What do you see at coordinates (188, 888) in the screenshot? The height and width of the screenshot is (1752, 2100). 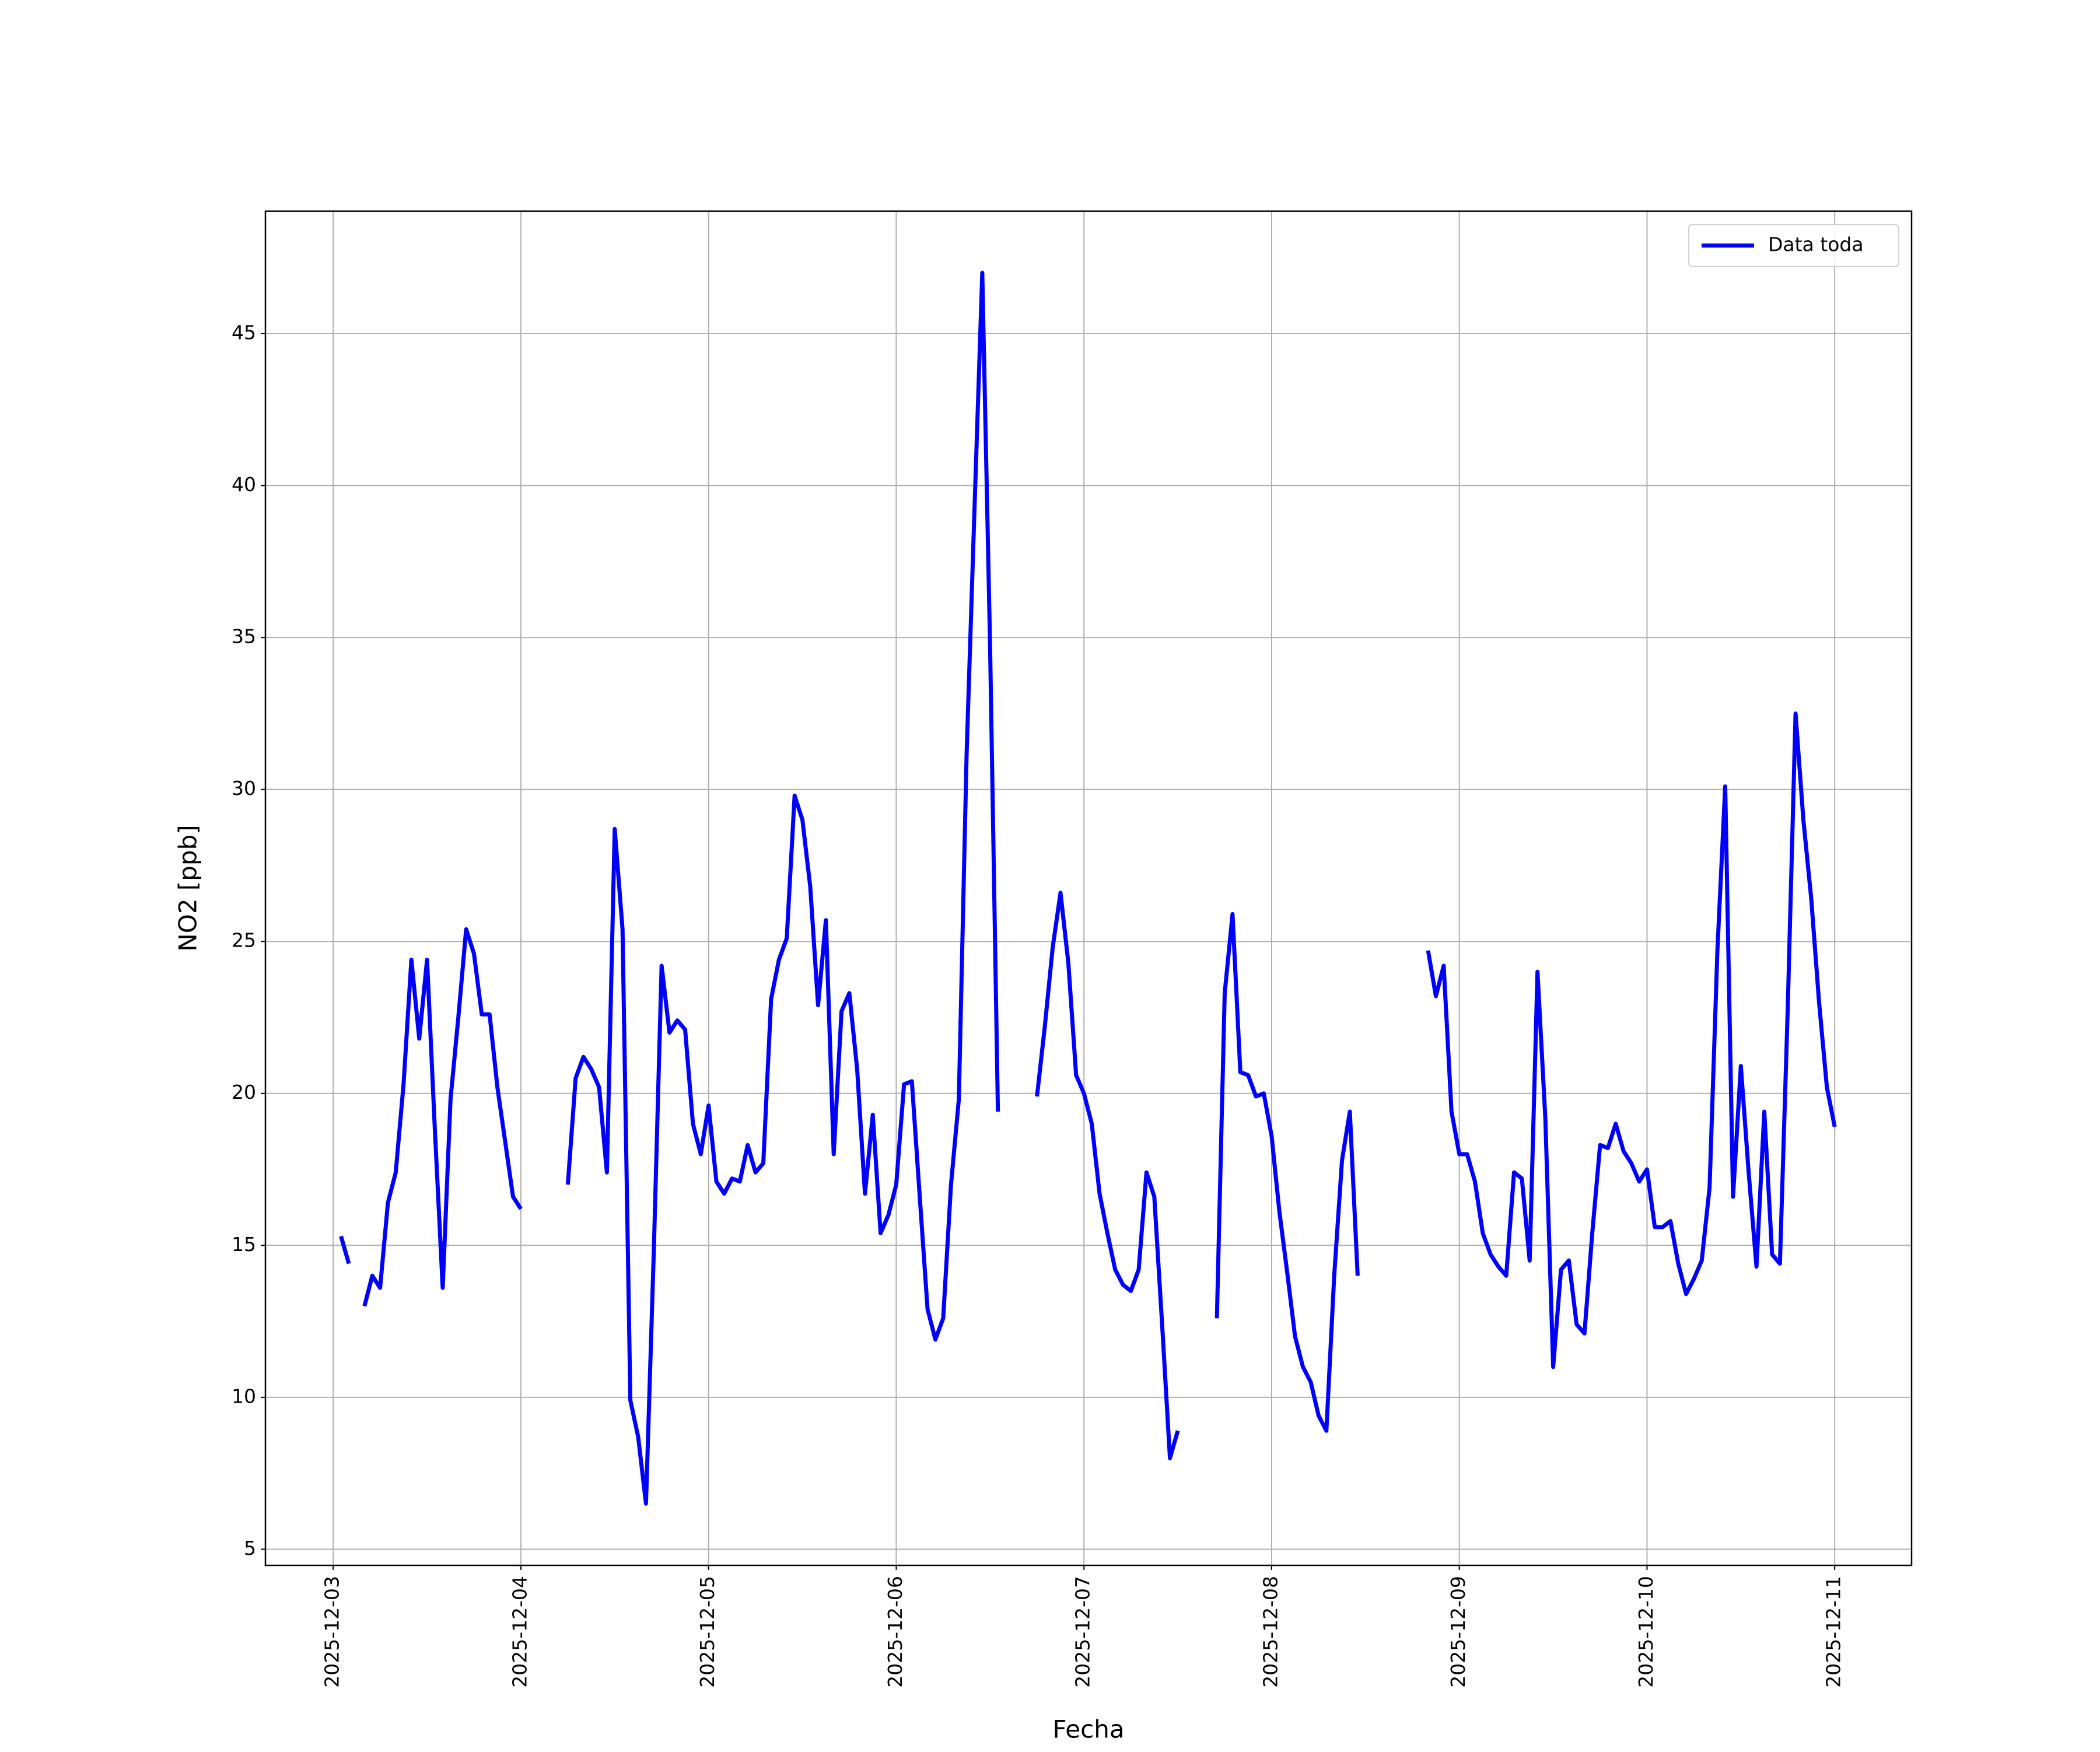 I see `y-axis-label: NO2 [ppb]` at bounding box center [188, 888].